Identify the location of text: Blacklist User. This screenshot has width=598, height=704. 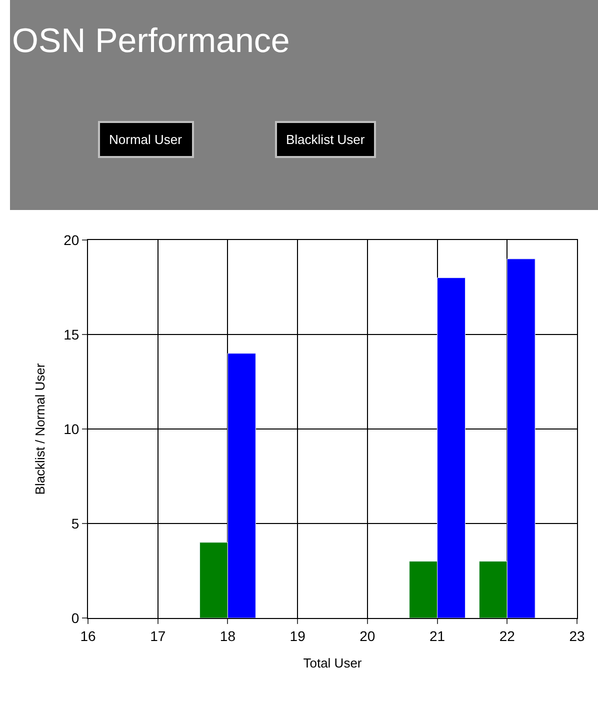
(326, 139).